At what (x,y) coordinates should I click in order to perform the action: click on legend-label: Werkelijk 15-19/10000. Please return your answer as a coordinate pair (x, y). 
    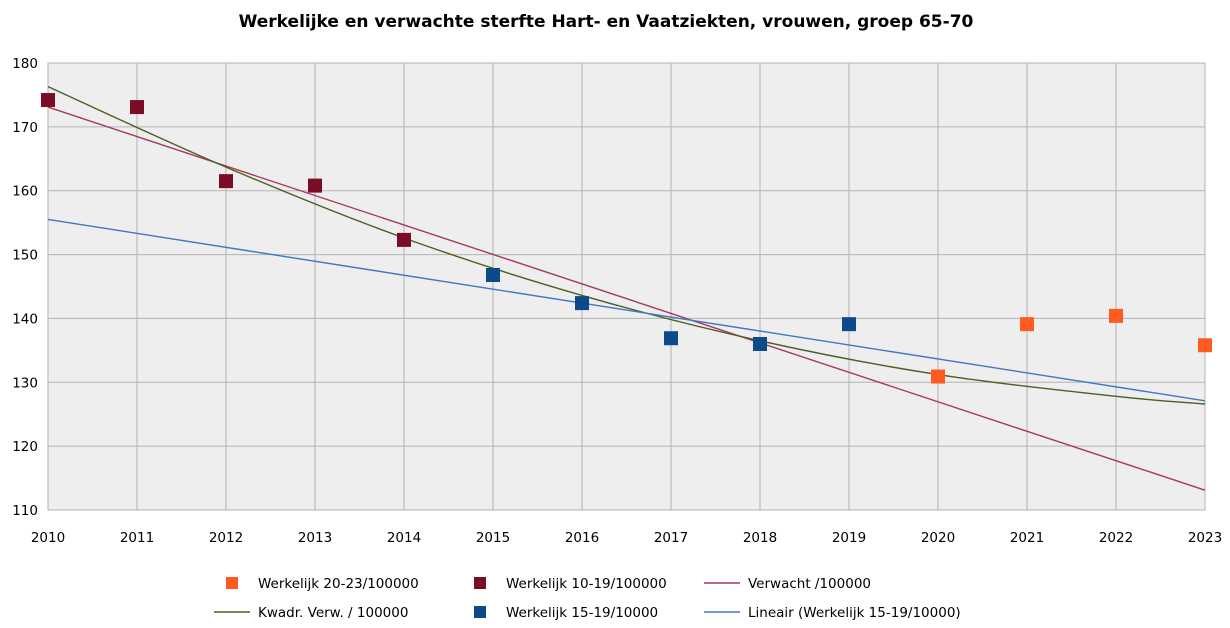
    Looking at the image, I should click on (582, 613).